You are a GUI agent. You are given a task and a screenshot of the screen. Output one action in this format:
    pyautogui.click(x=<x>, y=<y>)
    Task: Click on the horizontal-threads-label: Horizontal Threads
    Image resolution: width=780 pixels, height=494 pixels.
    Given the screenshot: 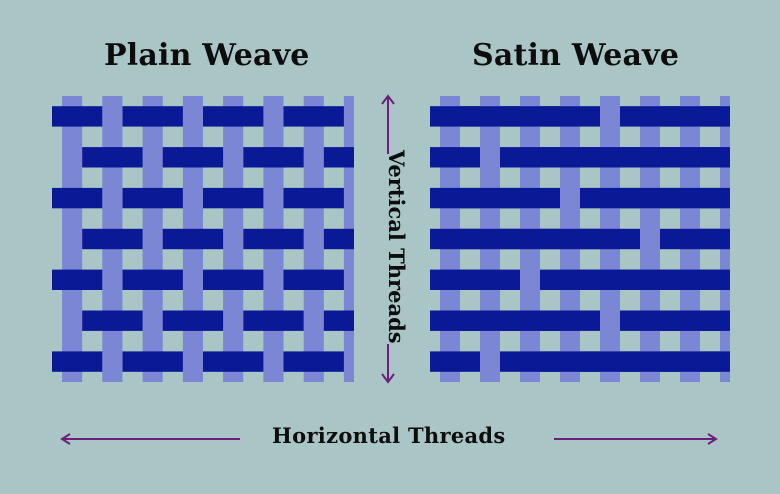 What is the action you would take?
    pyautogui.click(x=389, y=435)
    